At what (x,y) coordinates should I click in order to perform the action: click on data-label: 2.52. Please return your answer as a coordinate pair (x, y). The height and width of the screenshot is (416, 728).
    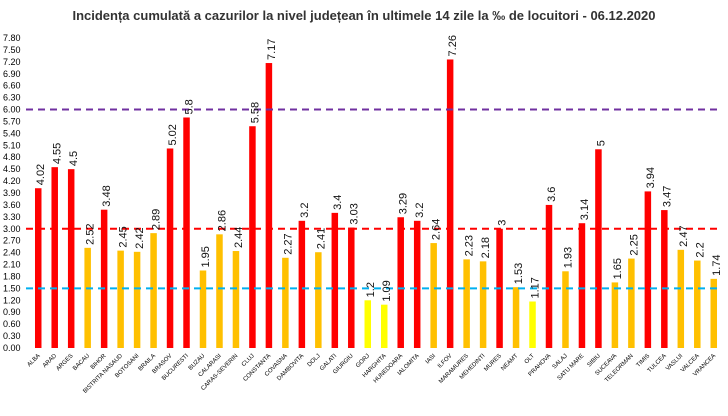
    Looking at the image, I should click on (91, 233).